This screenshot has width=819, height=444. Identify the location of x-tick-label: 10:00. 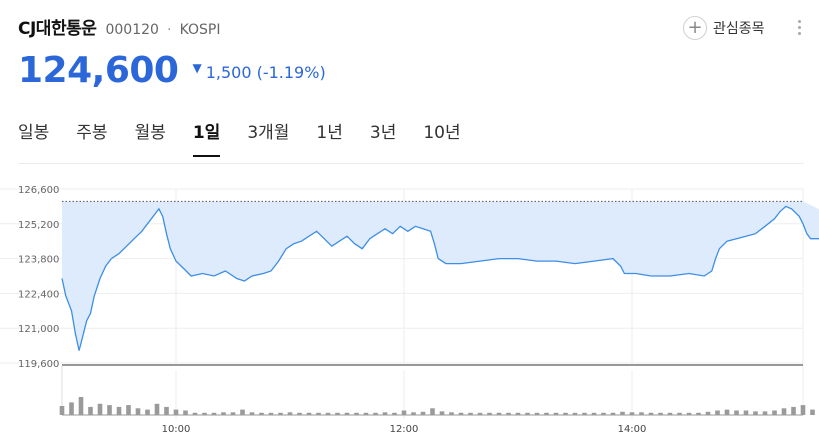
(176, 429).